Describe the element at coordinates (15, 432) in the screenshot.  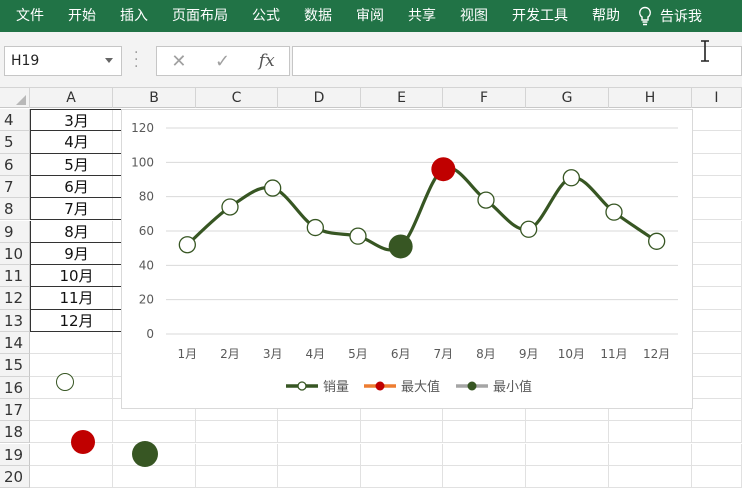
I see `row-header-18: 18` at that location.